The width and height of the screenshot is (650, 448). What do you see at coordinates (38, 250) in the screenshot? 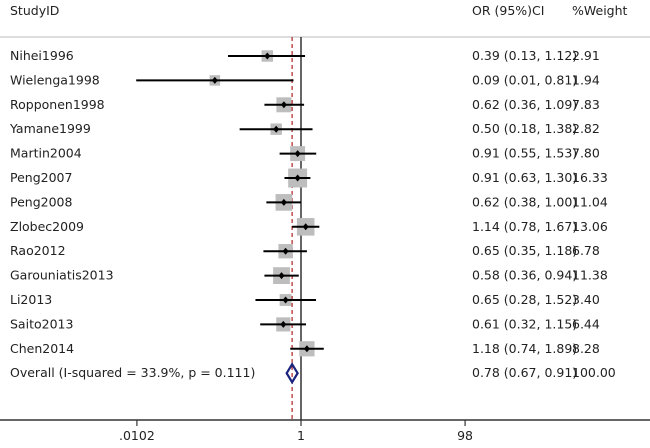
I see `study-label: Rao2012` at bounding box center [38, 250].